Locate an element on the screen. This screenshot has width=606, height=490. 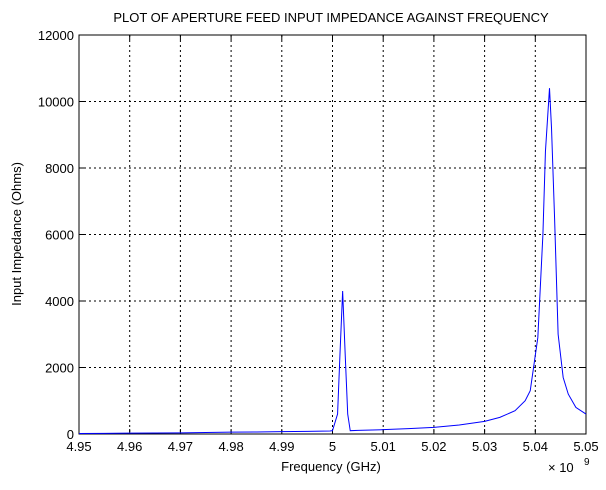
x-tick-label: 5.03 is located at coordinates (484, 446).